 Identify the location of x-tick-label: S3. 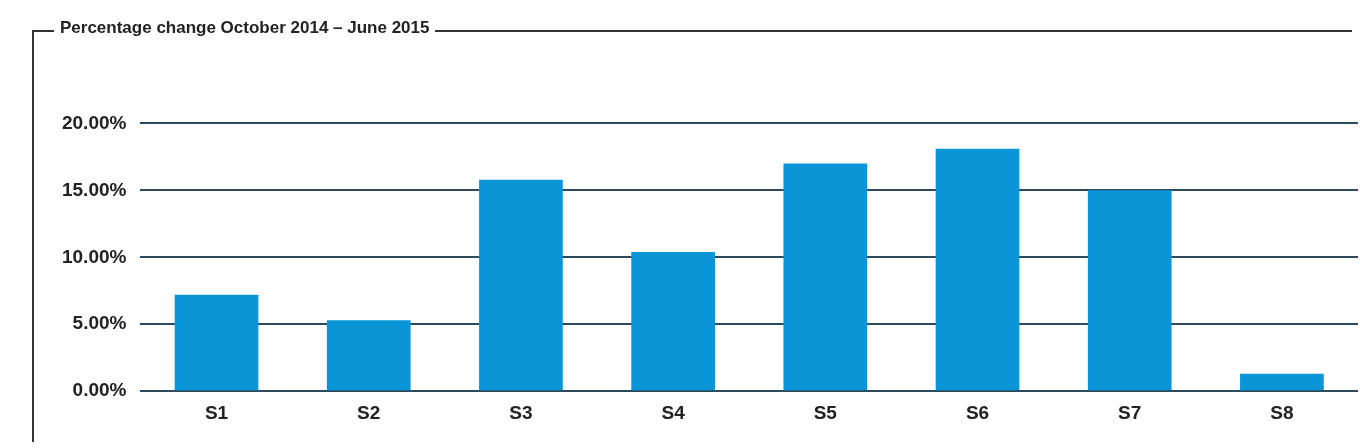
(521, 412).